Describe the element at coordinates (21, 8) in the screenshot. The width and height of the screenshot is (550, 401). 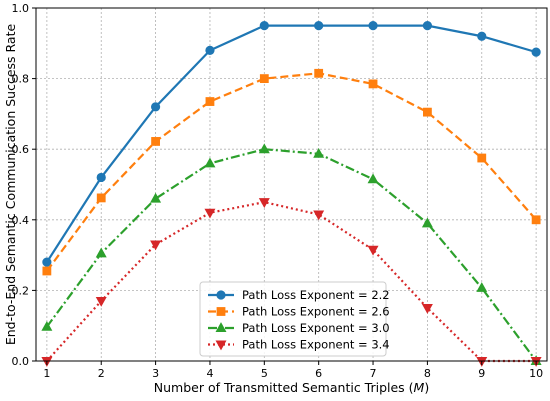
I see `y-tick-label: 1.0` at that location.